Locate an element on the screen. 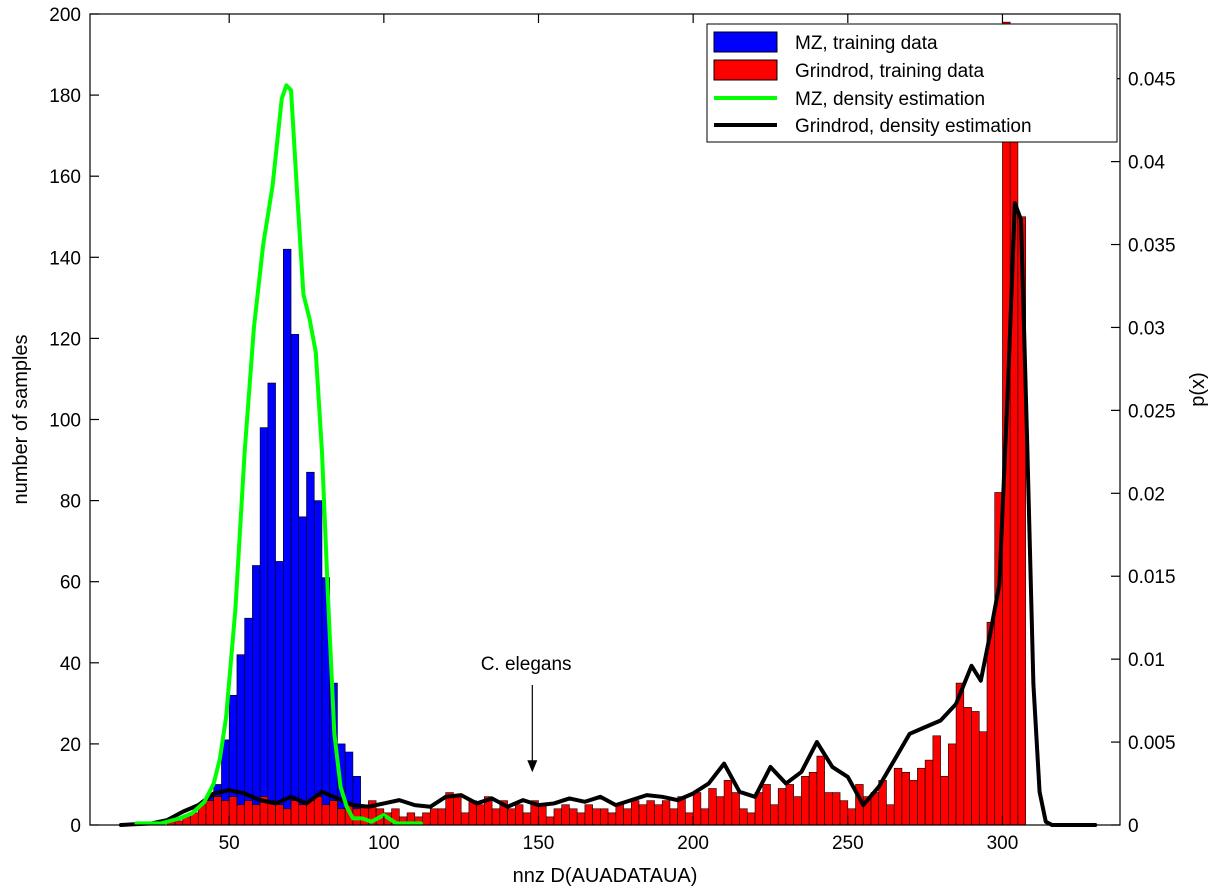  x-tick-label: 200 is located at coordinates (693, 843).